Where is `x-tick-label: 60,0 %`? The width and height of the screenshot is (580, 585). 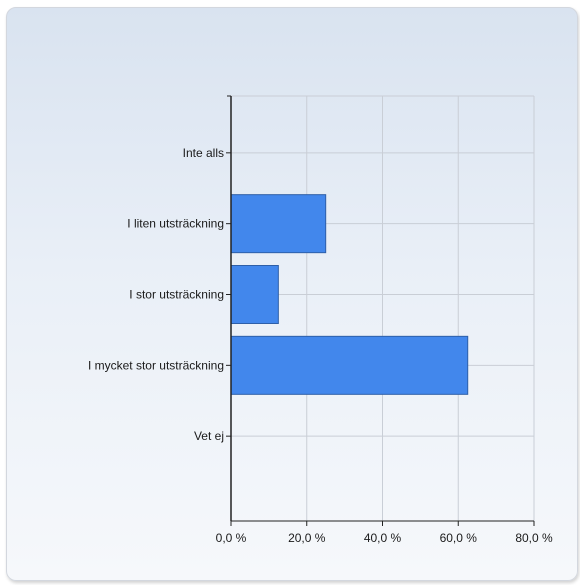
x-tick-label: 60,0 % is located at coordinates (459, 538).